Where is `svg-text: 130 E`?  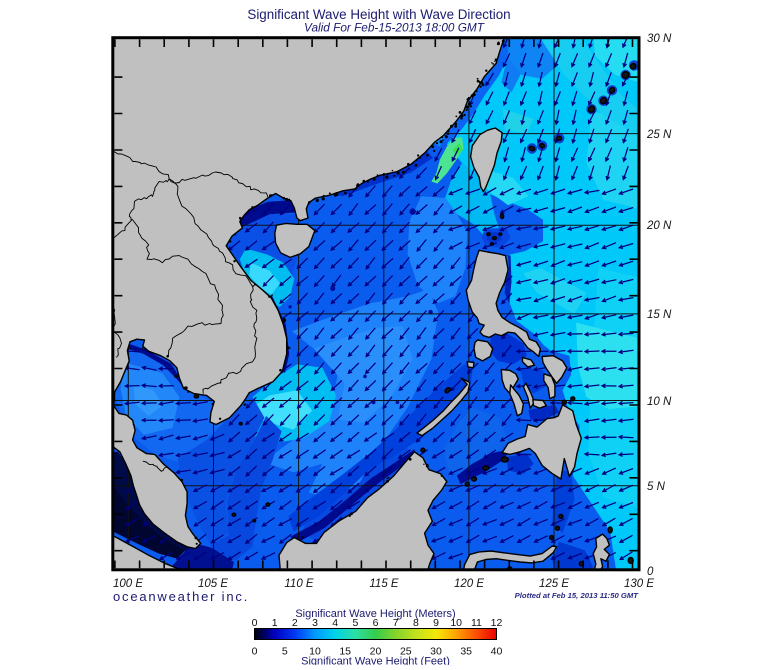 svg-text: 130 E is located at coordinates (639, 584).